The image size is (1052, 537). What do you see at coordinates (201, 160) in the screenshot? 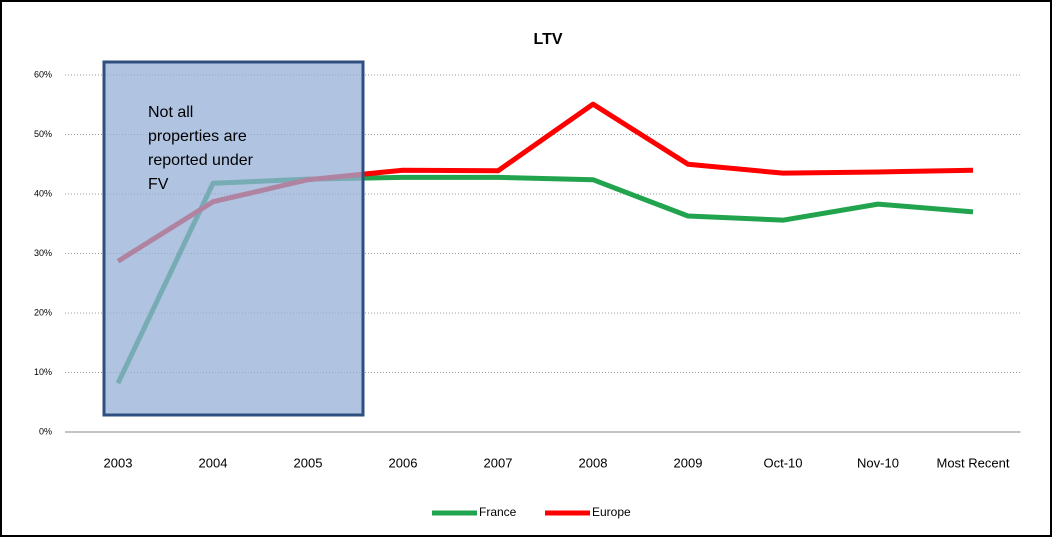
I see `annotation-text: reported under` at bounding box center [201, 160].